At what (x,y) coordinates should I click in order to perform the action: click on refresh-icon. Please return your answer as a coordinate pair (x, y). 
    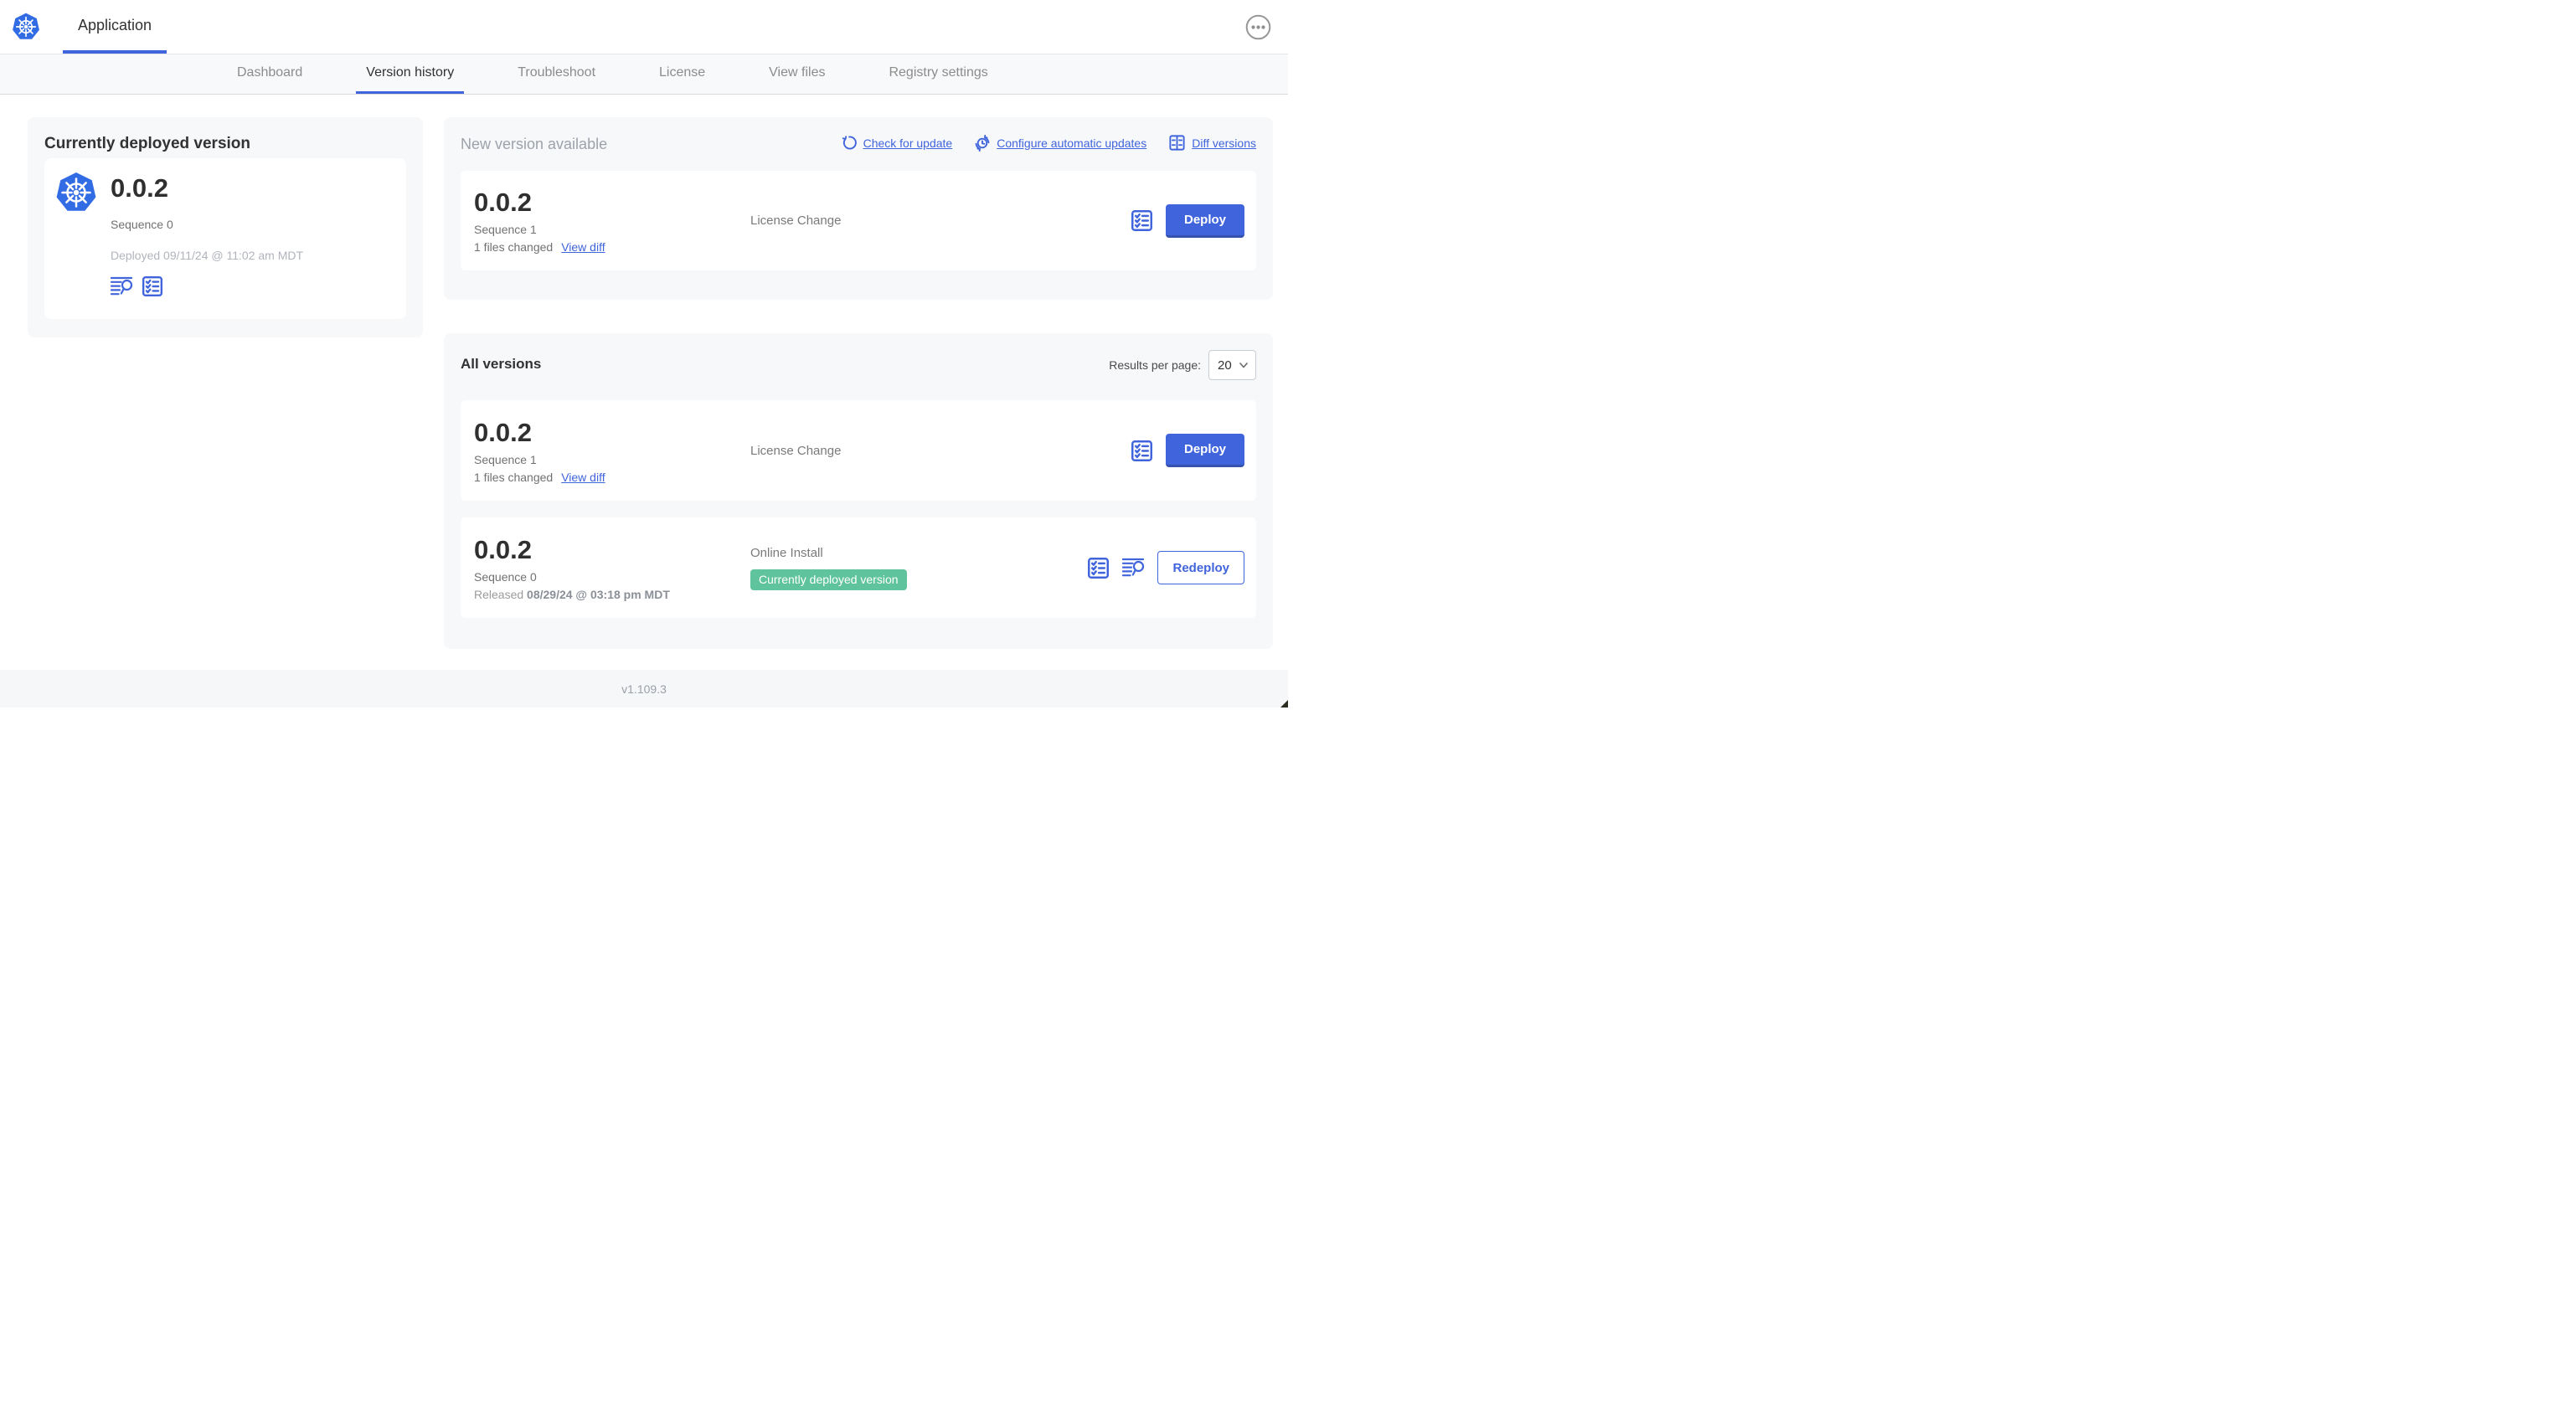
    Looking at the image, I should click on (849, 143).